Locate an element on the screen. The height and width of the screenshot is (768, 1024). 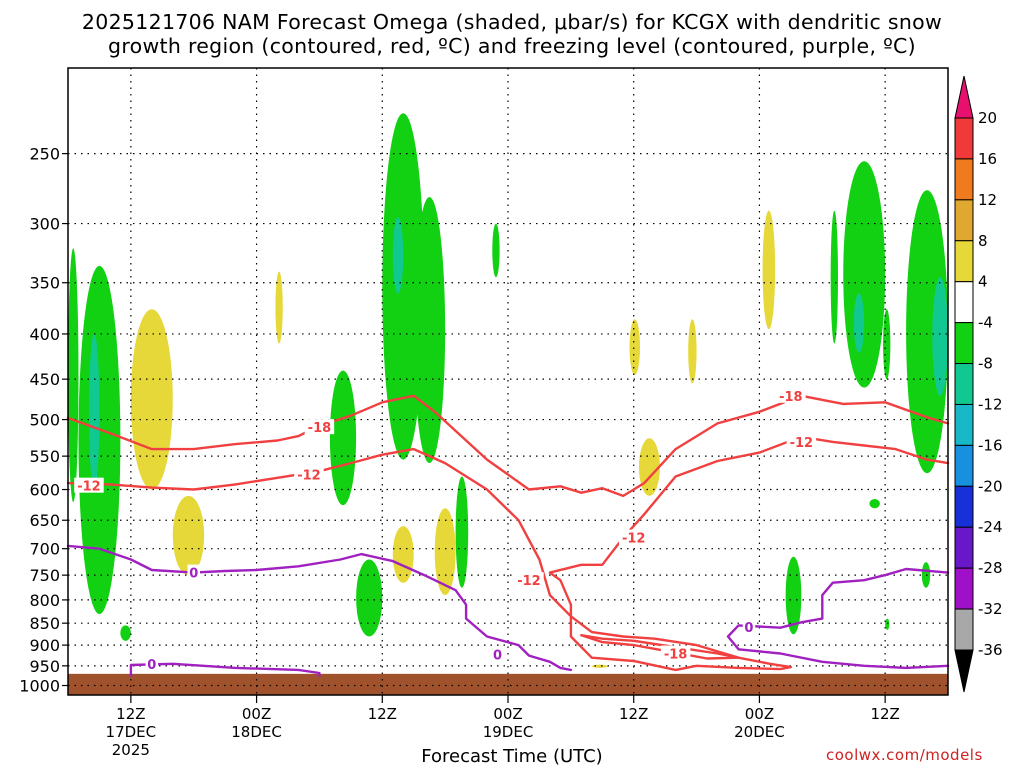
y-tick-label-850: 850 is located at coordinates (44, 623).